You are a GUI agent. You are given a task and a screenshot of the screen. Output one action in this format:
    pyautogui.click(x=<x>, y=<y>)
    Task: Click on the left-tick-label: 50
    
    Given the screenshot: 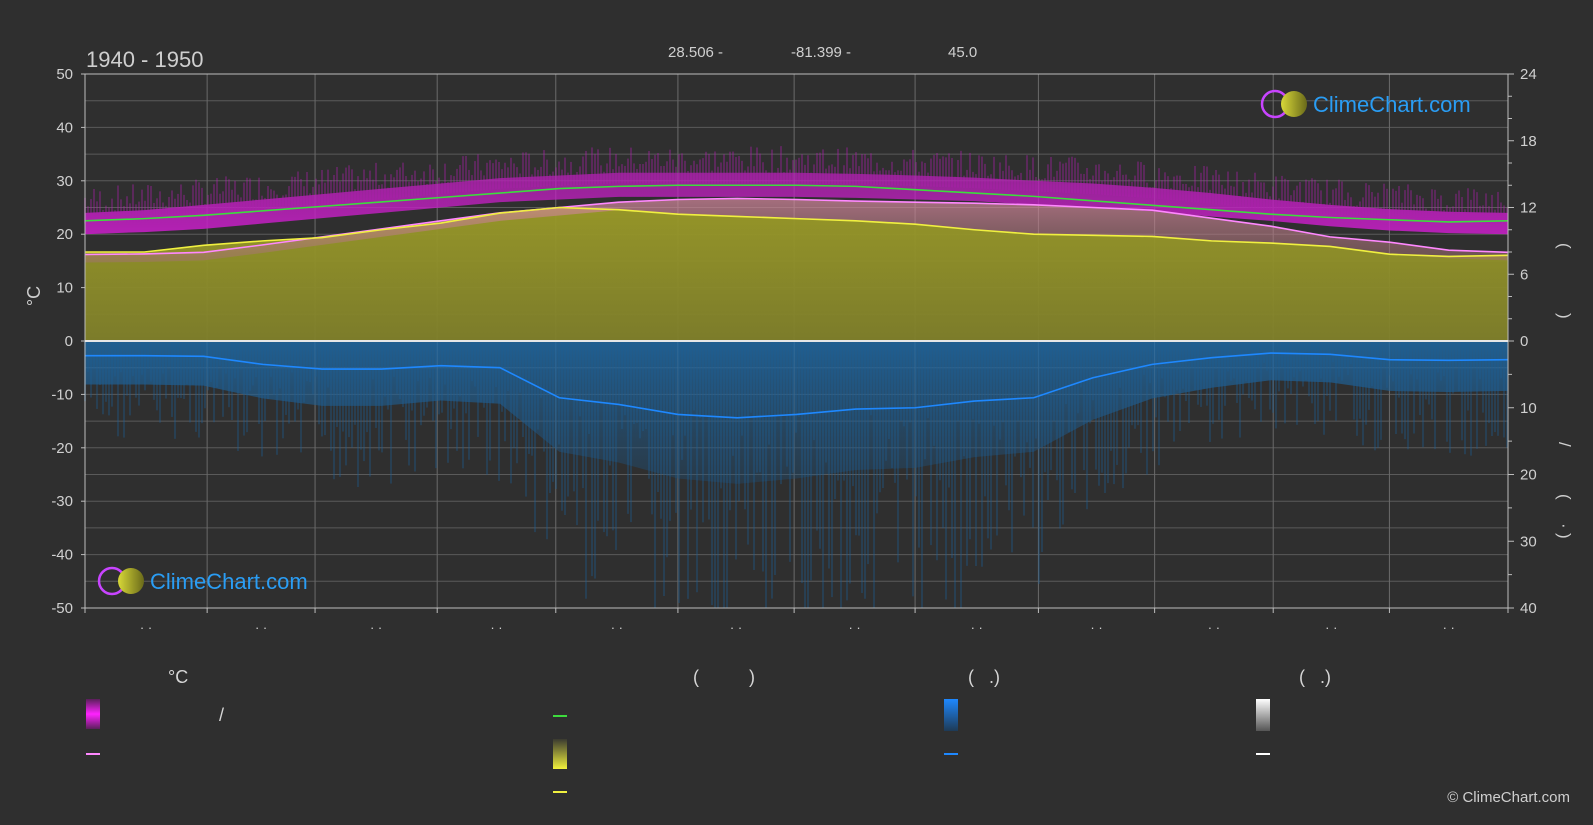 What is the action you would take?
    pyautogui.click(x=64, y=74)
    